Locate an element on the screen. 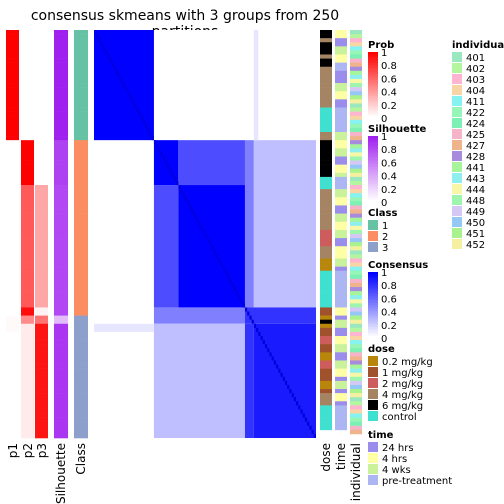 This screenshot has width=504, height=504. column-label-p3: p3 is located at coordinates (42, 450).